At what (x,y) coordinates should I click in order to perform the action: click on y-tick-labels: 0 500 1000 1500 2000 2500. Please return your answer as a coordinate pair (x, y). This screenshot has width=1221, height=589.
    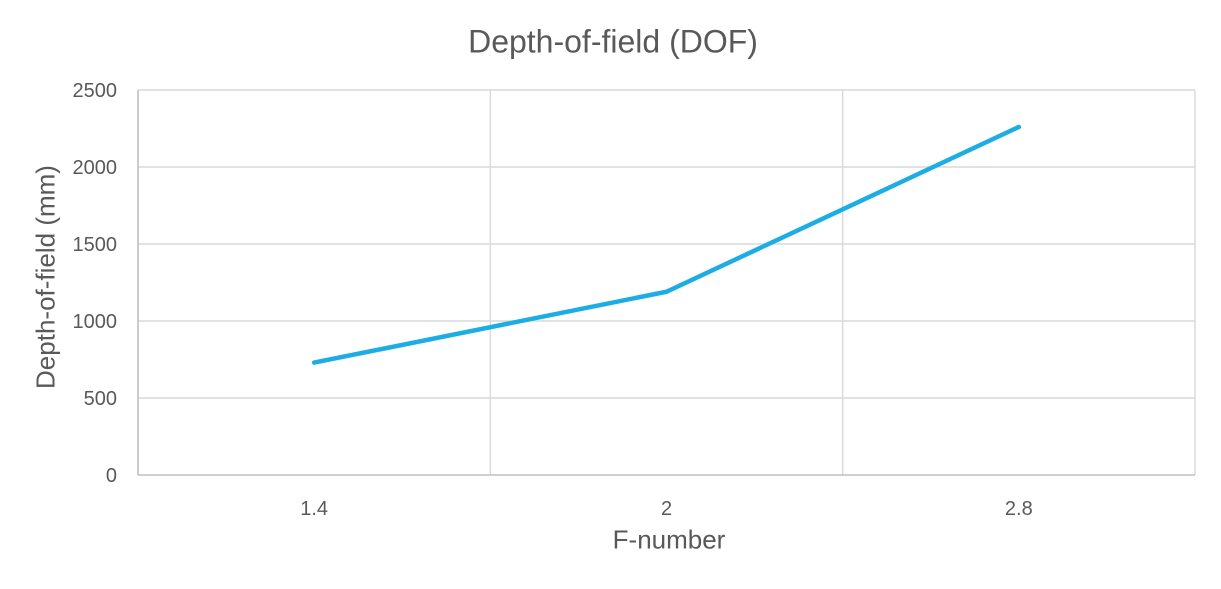
    Looking at the image, I should click on (95, 283).